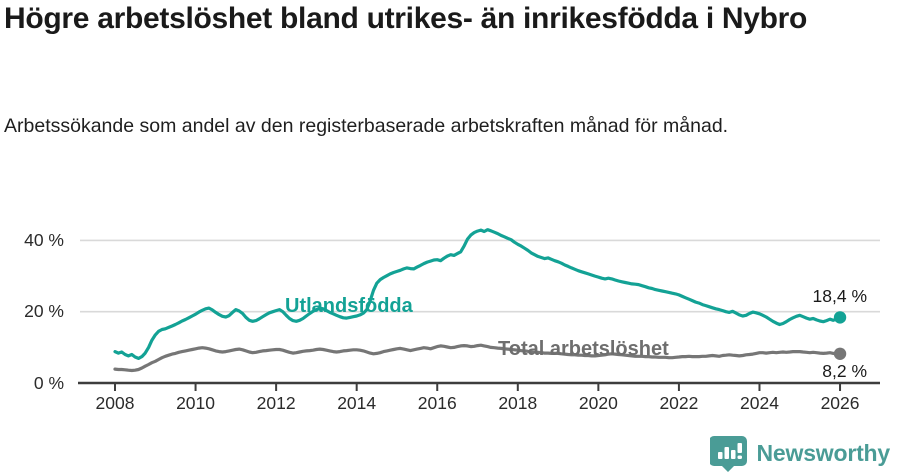 This screenshot has width=900, height=474. Describe the element at coordinates (583, 349) in the screenshot. I see `series-label-total-arbetsloshet: Total arbetslöshet` at that location.